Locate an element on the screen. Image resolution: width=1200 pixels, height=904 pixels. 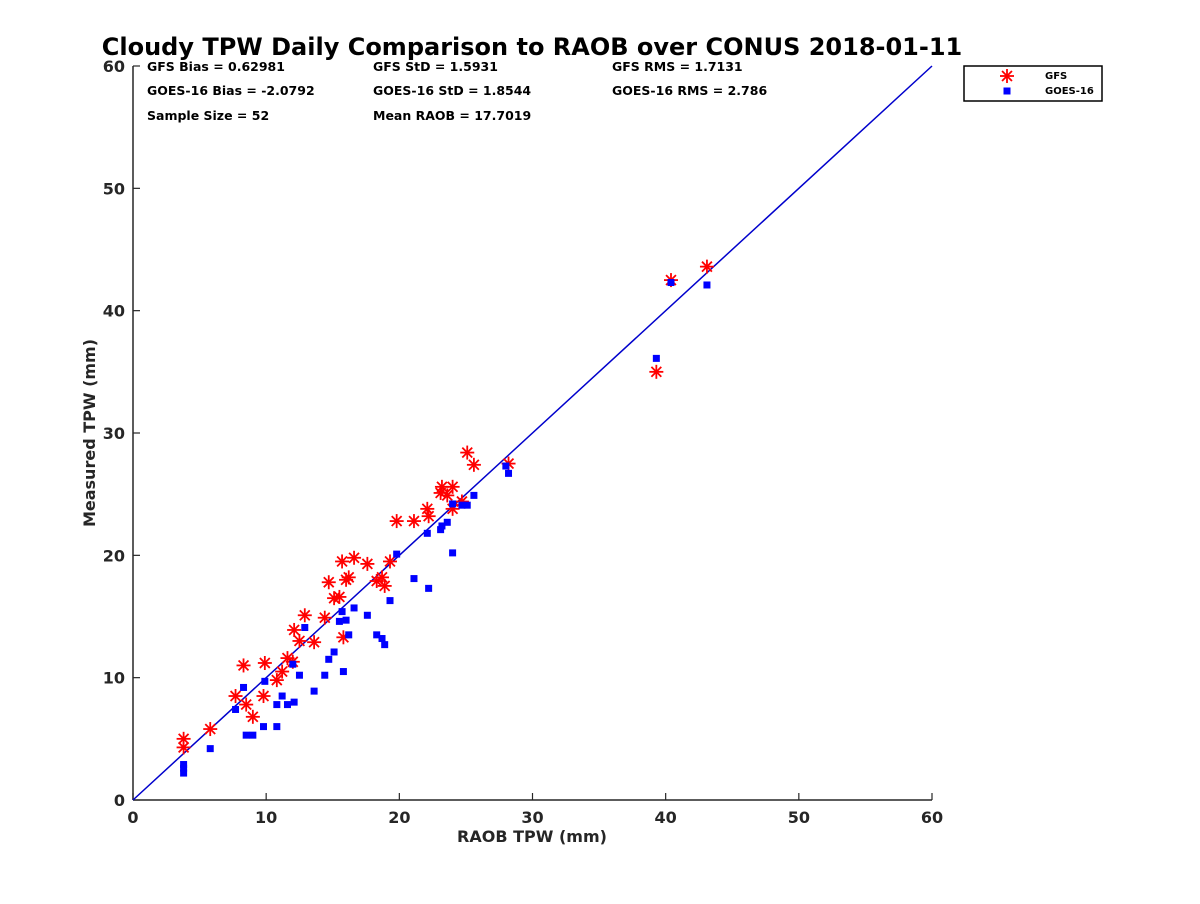
legend-goes-16-marker is located at coordinates (1007, 91).